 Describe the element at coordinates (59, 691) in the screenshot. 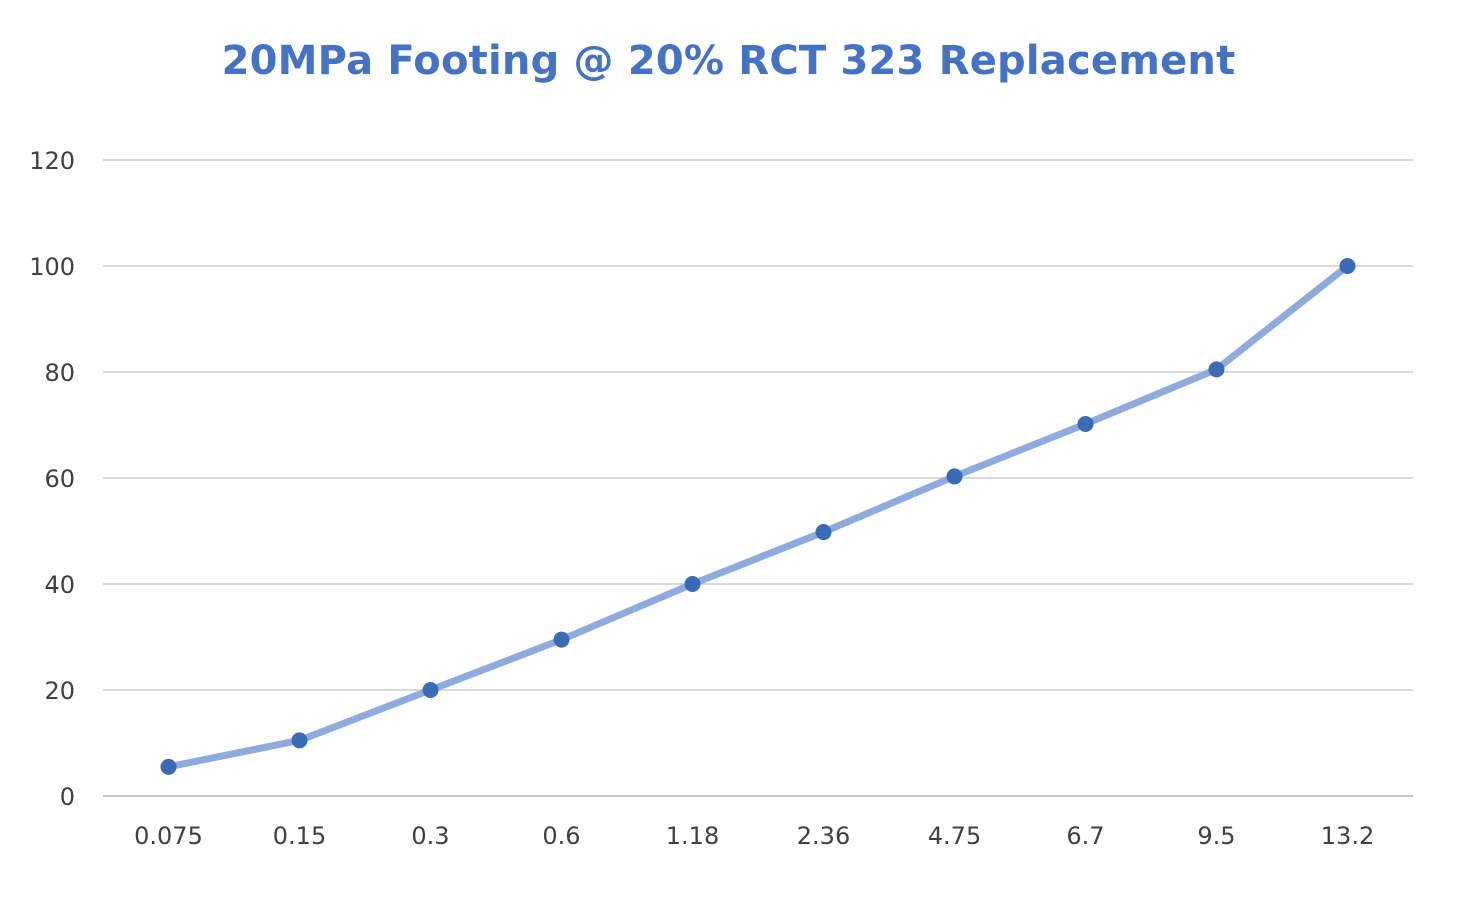

I see `y-tick-label: 20` at that location.